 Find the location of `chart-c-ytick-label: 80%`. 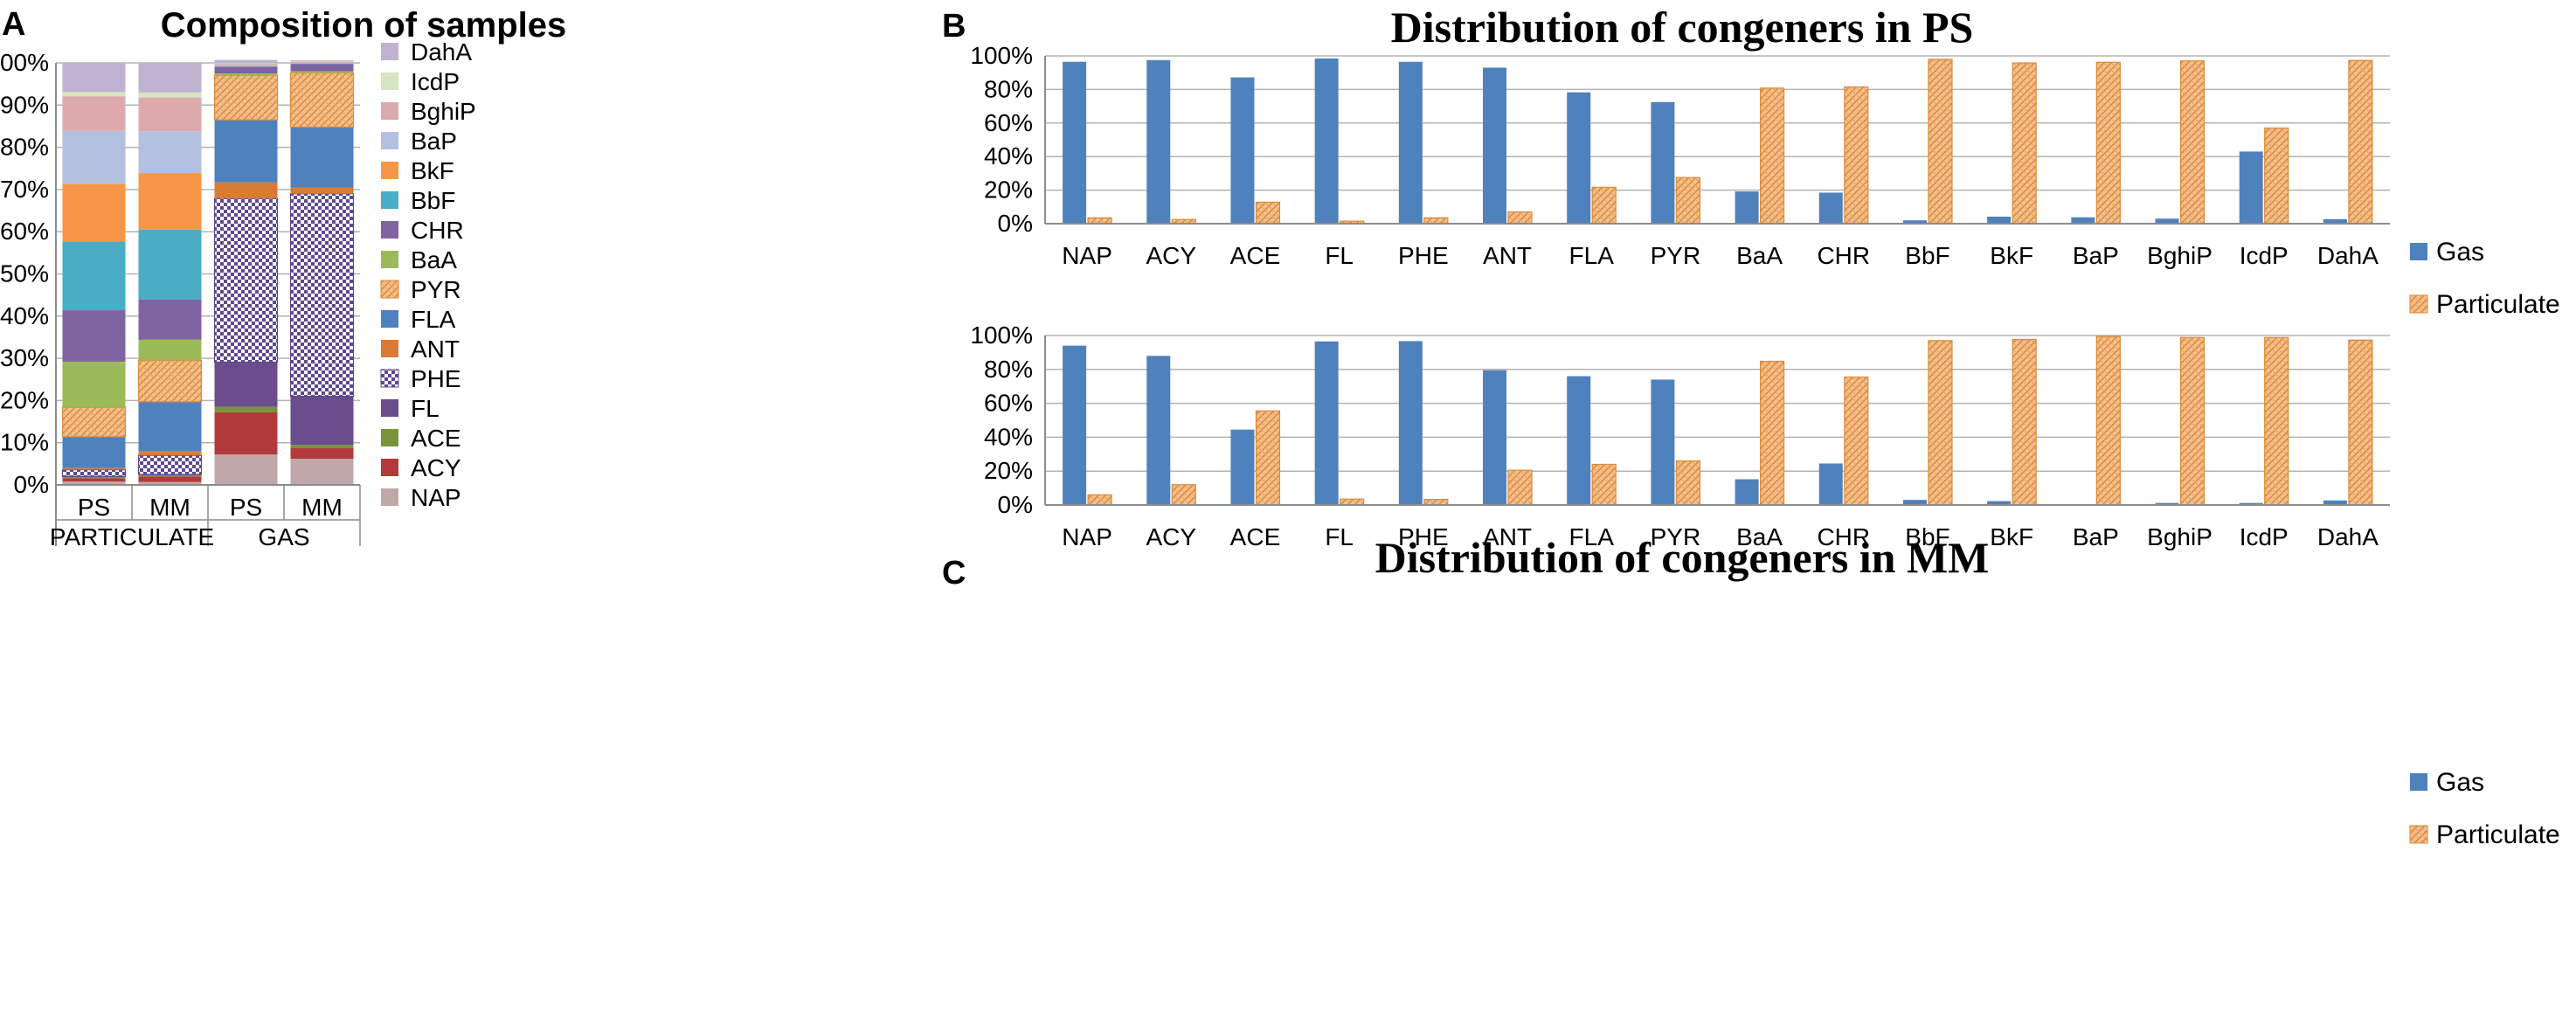

chart-c-ytick-label: 80% is located at coordinates (1008, 369).